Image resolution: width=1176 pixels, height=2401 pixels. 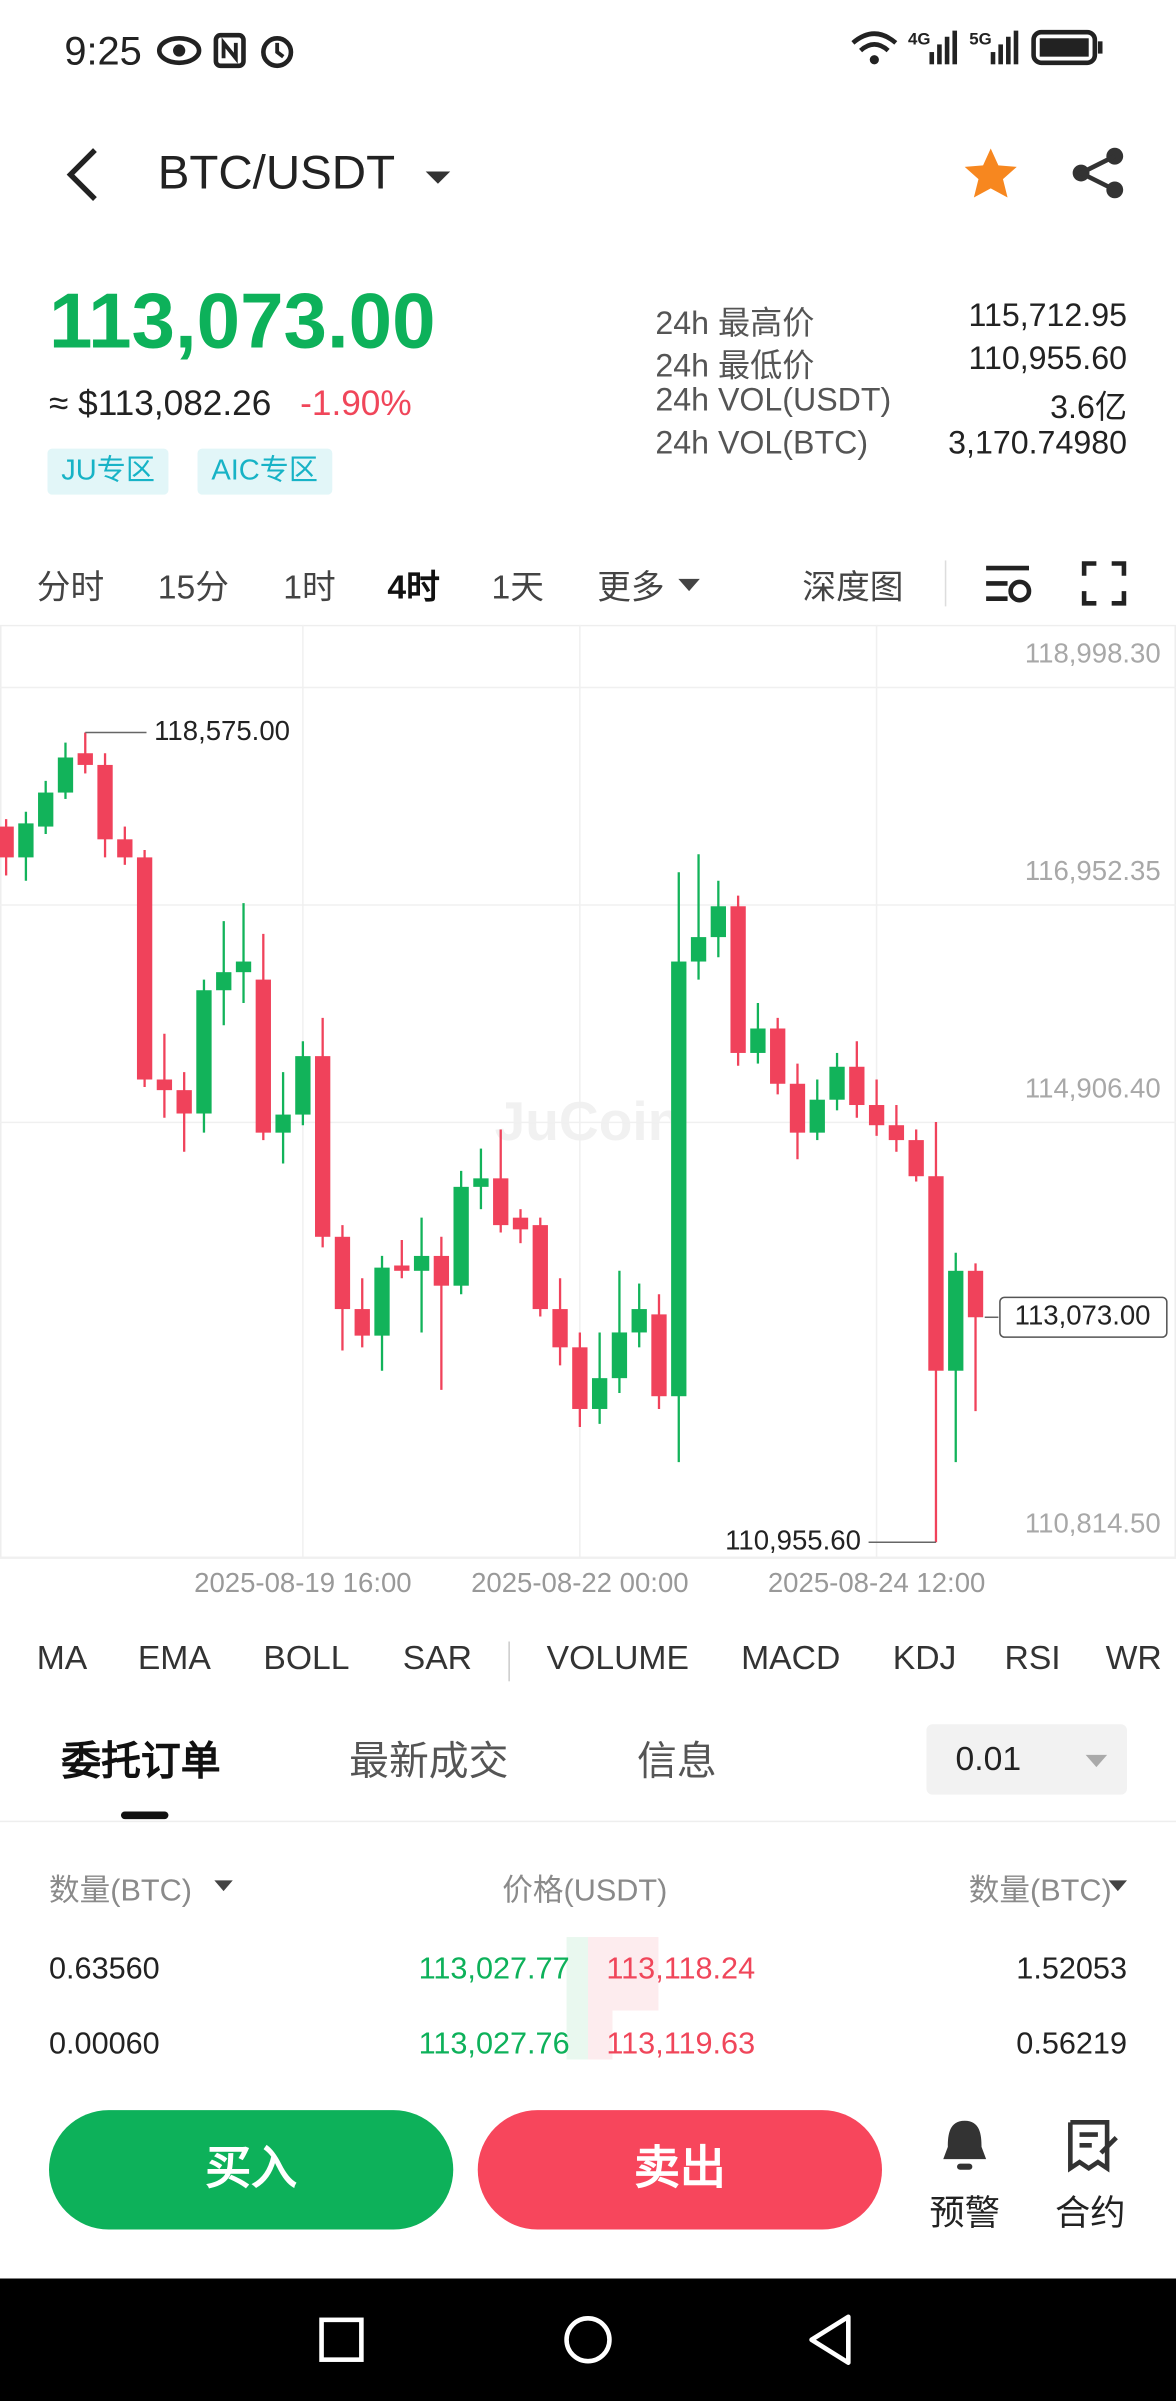 What do you see at coordinates (509, 1662) in the screenshot?
I see `separator` at bounding box center [509, 1662].